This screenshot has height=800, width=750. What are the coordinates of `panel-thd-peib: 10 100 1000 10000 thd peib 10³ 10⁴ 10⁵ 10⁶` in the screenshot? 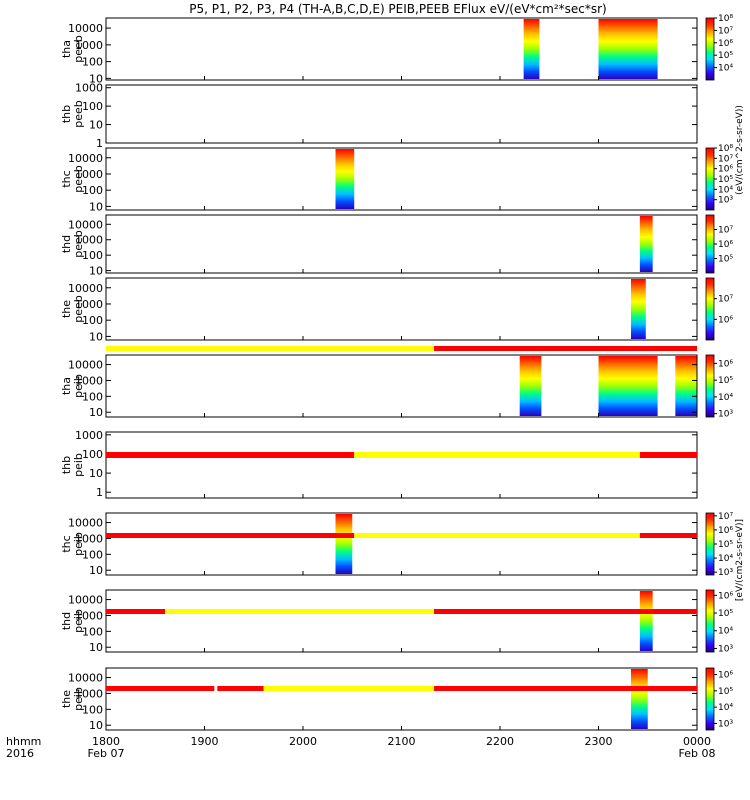 It's located at (396, 621).